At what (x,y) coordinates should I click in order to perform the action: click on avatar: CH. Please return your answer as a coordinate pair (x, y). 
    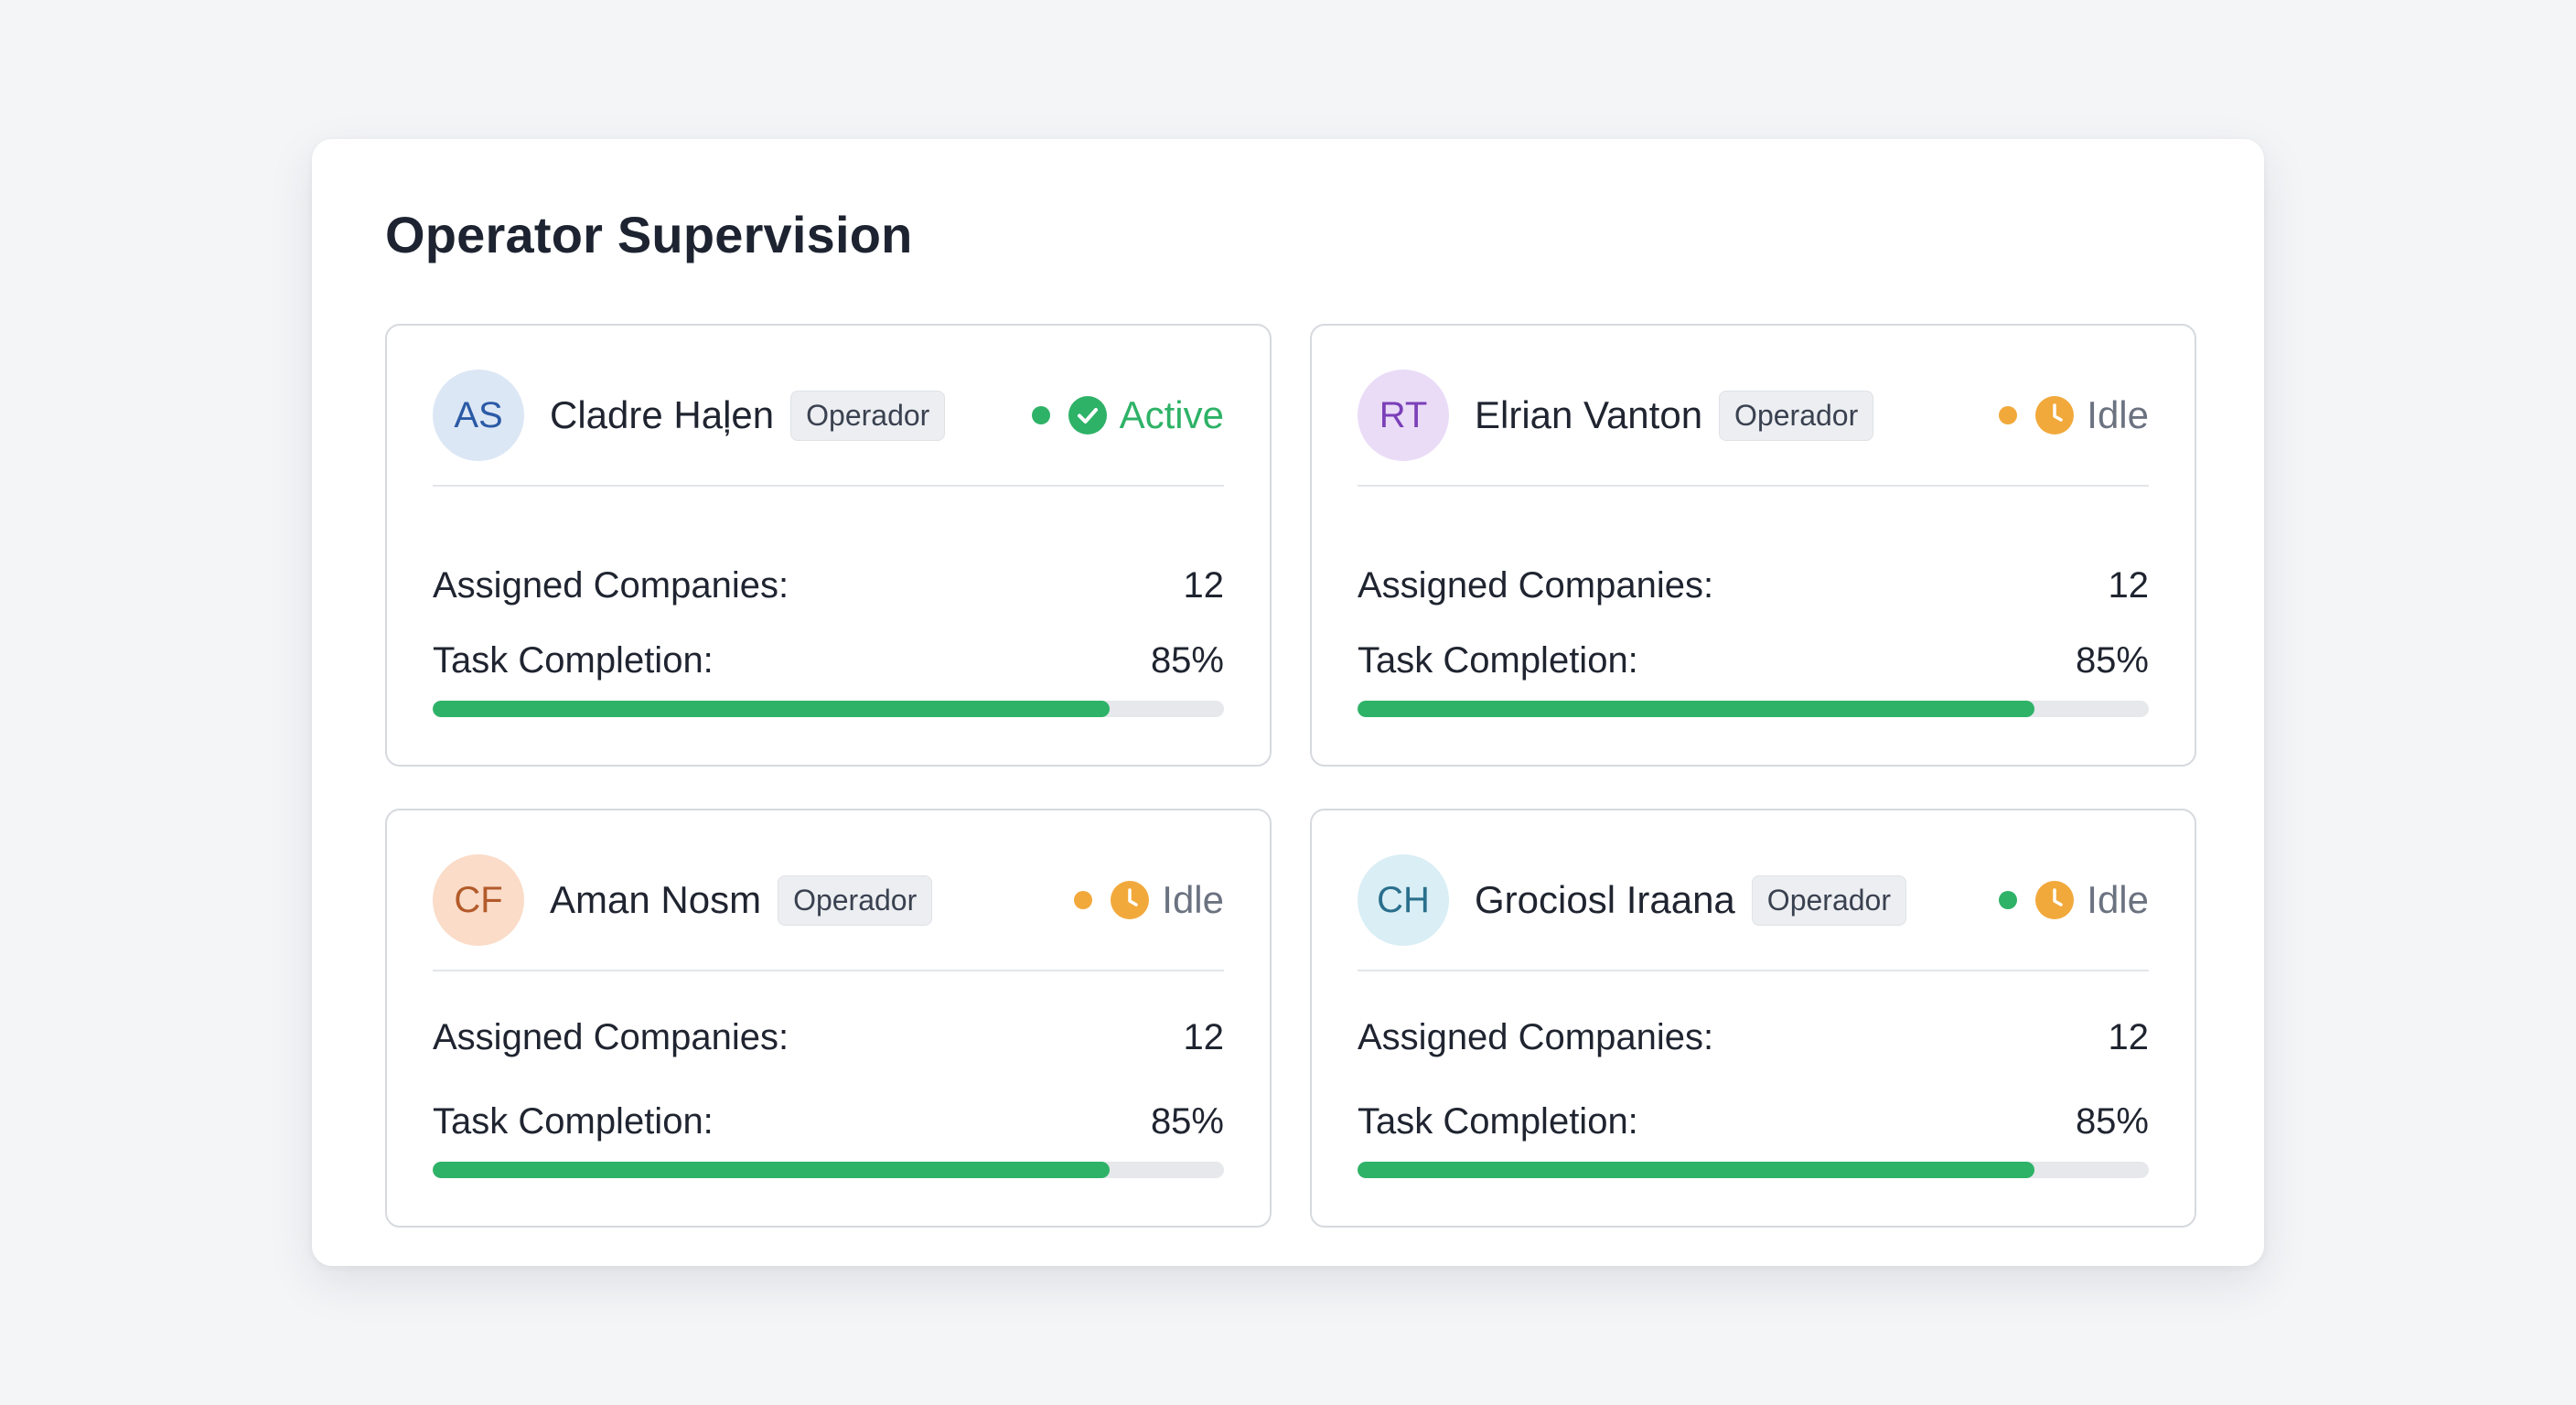
    Looking at the image, I should click on (1404, 900).